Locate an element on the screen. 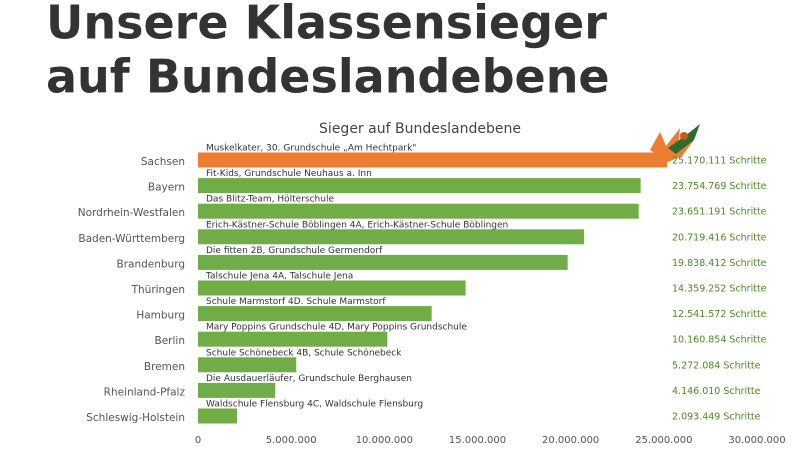 This screenshot has width=800, height=450. bar-annotation: Schule Marmstorf 4D. Schule Marmstorf is located at coordinates (296, 302).